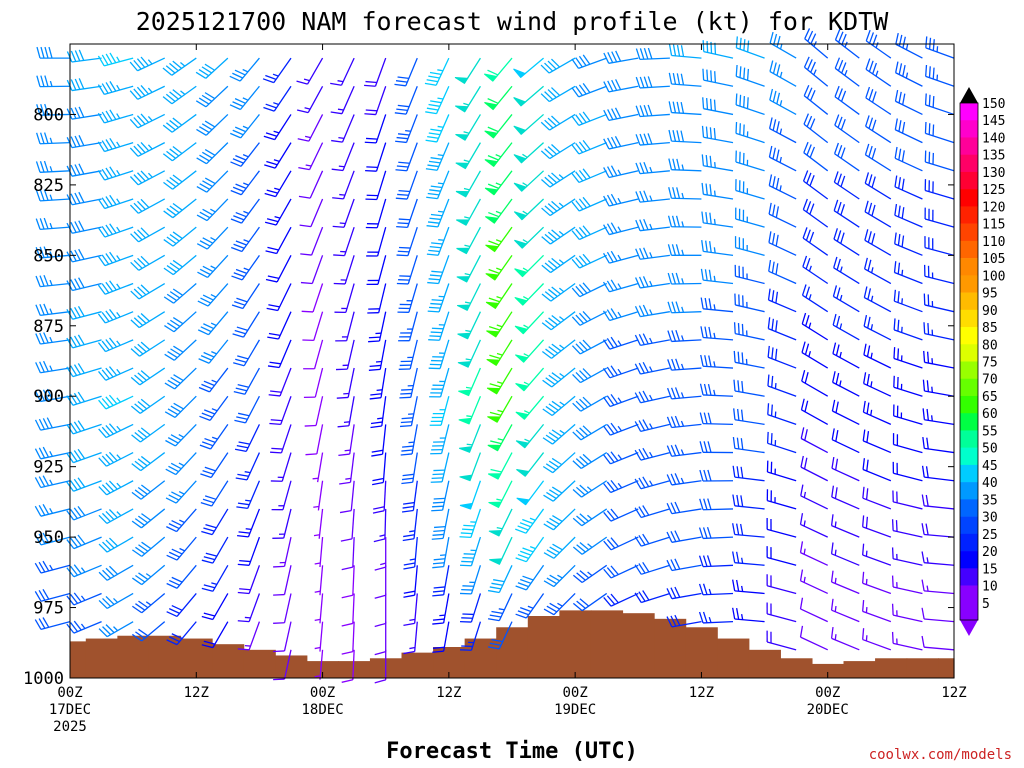 This screenshot has width=1024, height=768. I want to click on colorbar-label: 130, so click(993, 173).